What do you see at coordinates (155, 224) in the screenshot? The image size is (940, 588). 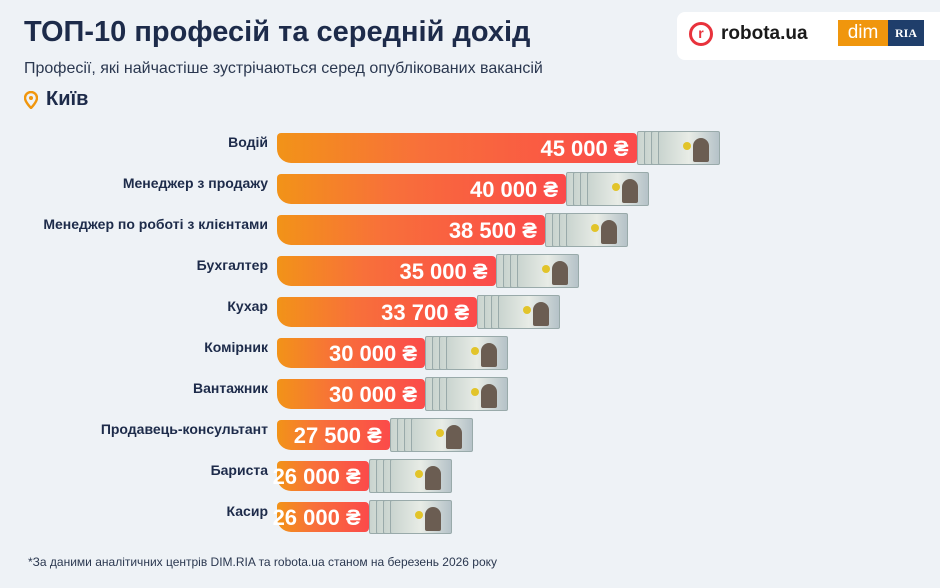 I see `category-label: Менеджер по роботі з клієнтами` at bounding box center [155, 224].